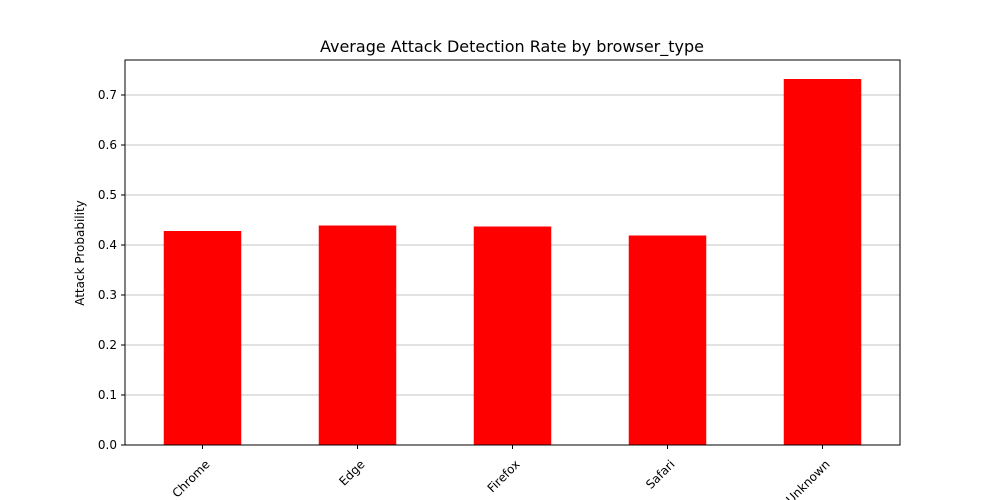  Describe the element at coordinates (80, 253) in the screenshot. I see `y-axis-label: Attack Probability` at that location.